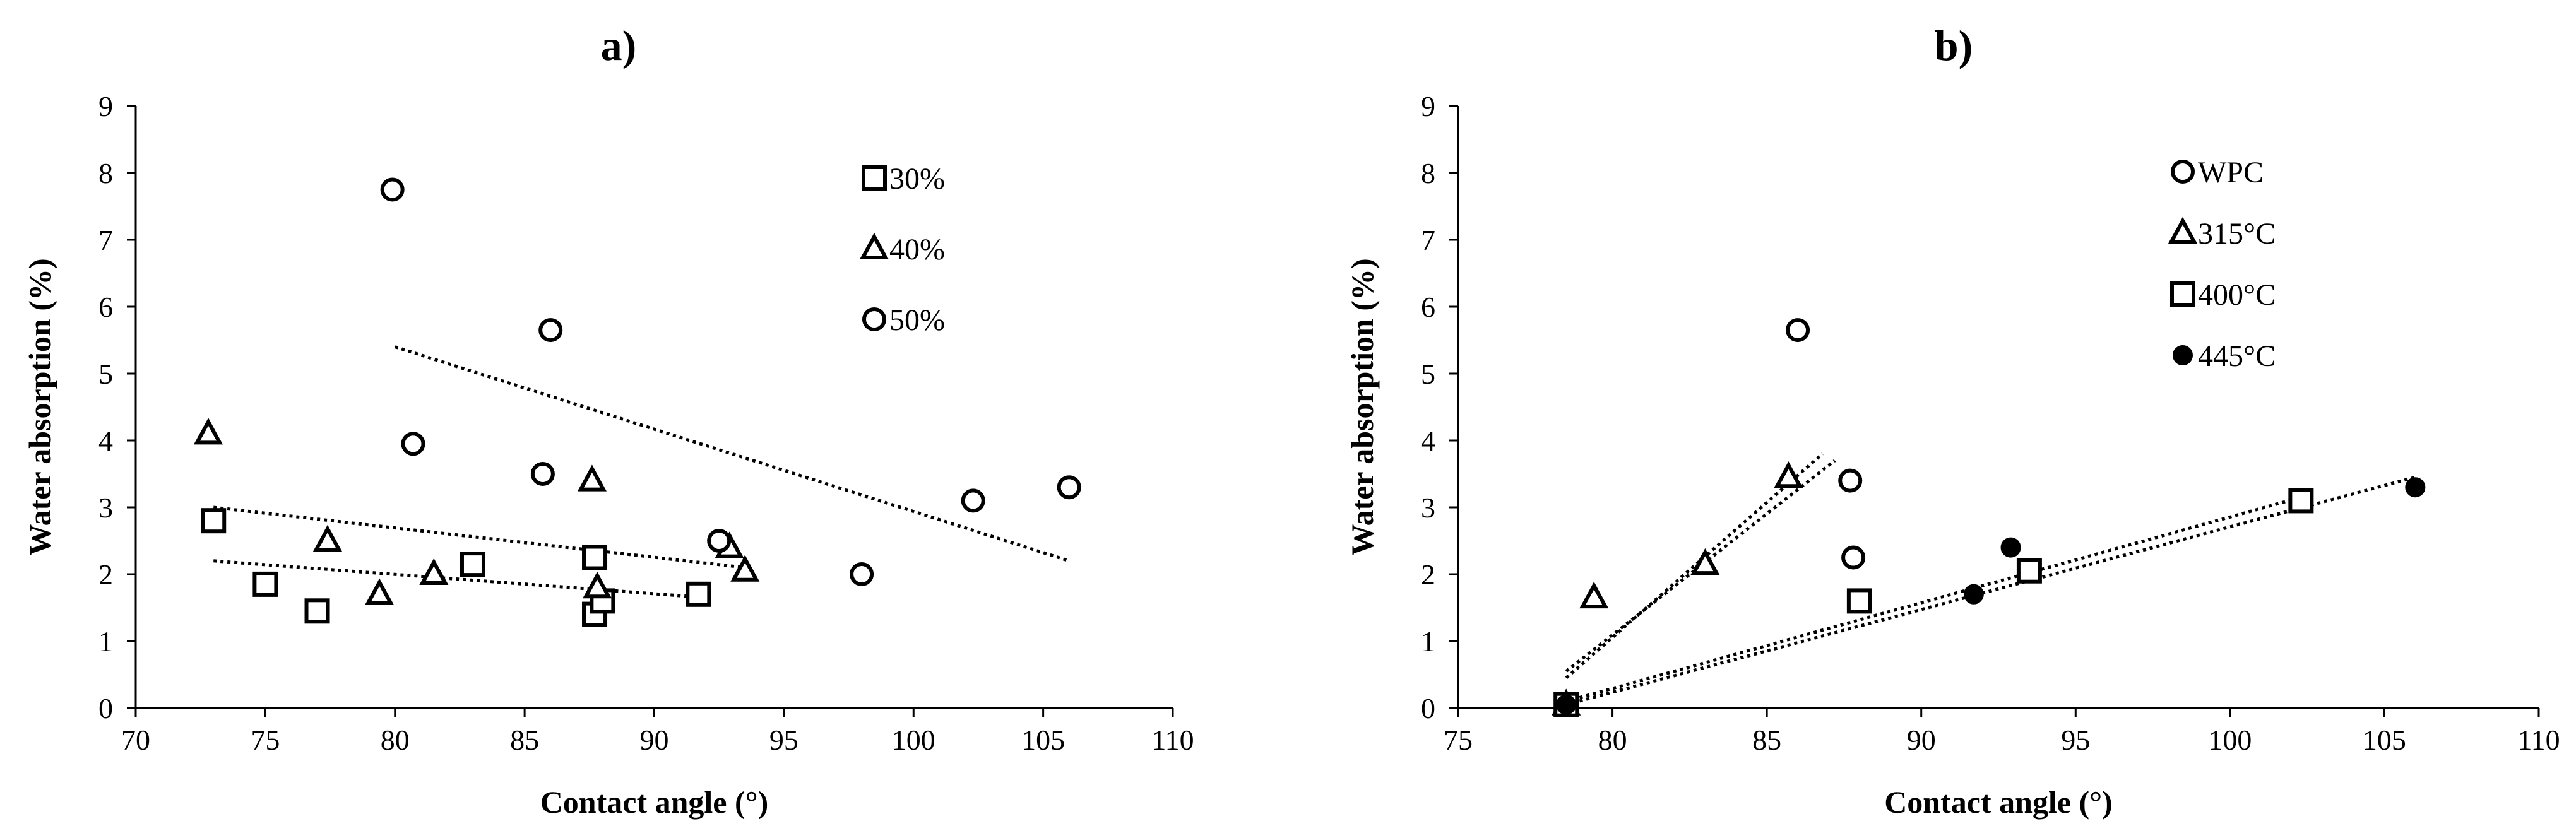  Describe the element at coordinates (2237, 295) in the screenshot. I see `legend-label: 400°C` at that location.